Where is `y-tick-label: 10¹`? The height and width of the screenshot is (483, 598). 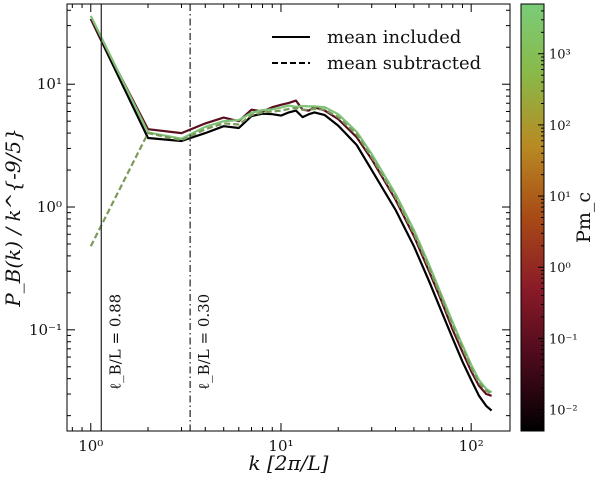
y-tick-label: 10¹ is located at coordinates (49, 84).